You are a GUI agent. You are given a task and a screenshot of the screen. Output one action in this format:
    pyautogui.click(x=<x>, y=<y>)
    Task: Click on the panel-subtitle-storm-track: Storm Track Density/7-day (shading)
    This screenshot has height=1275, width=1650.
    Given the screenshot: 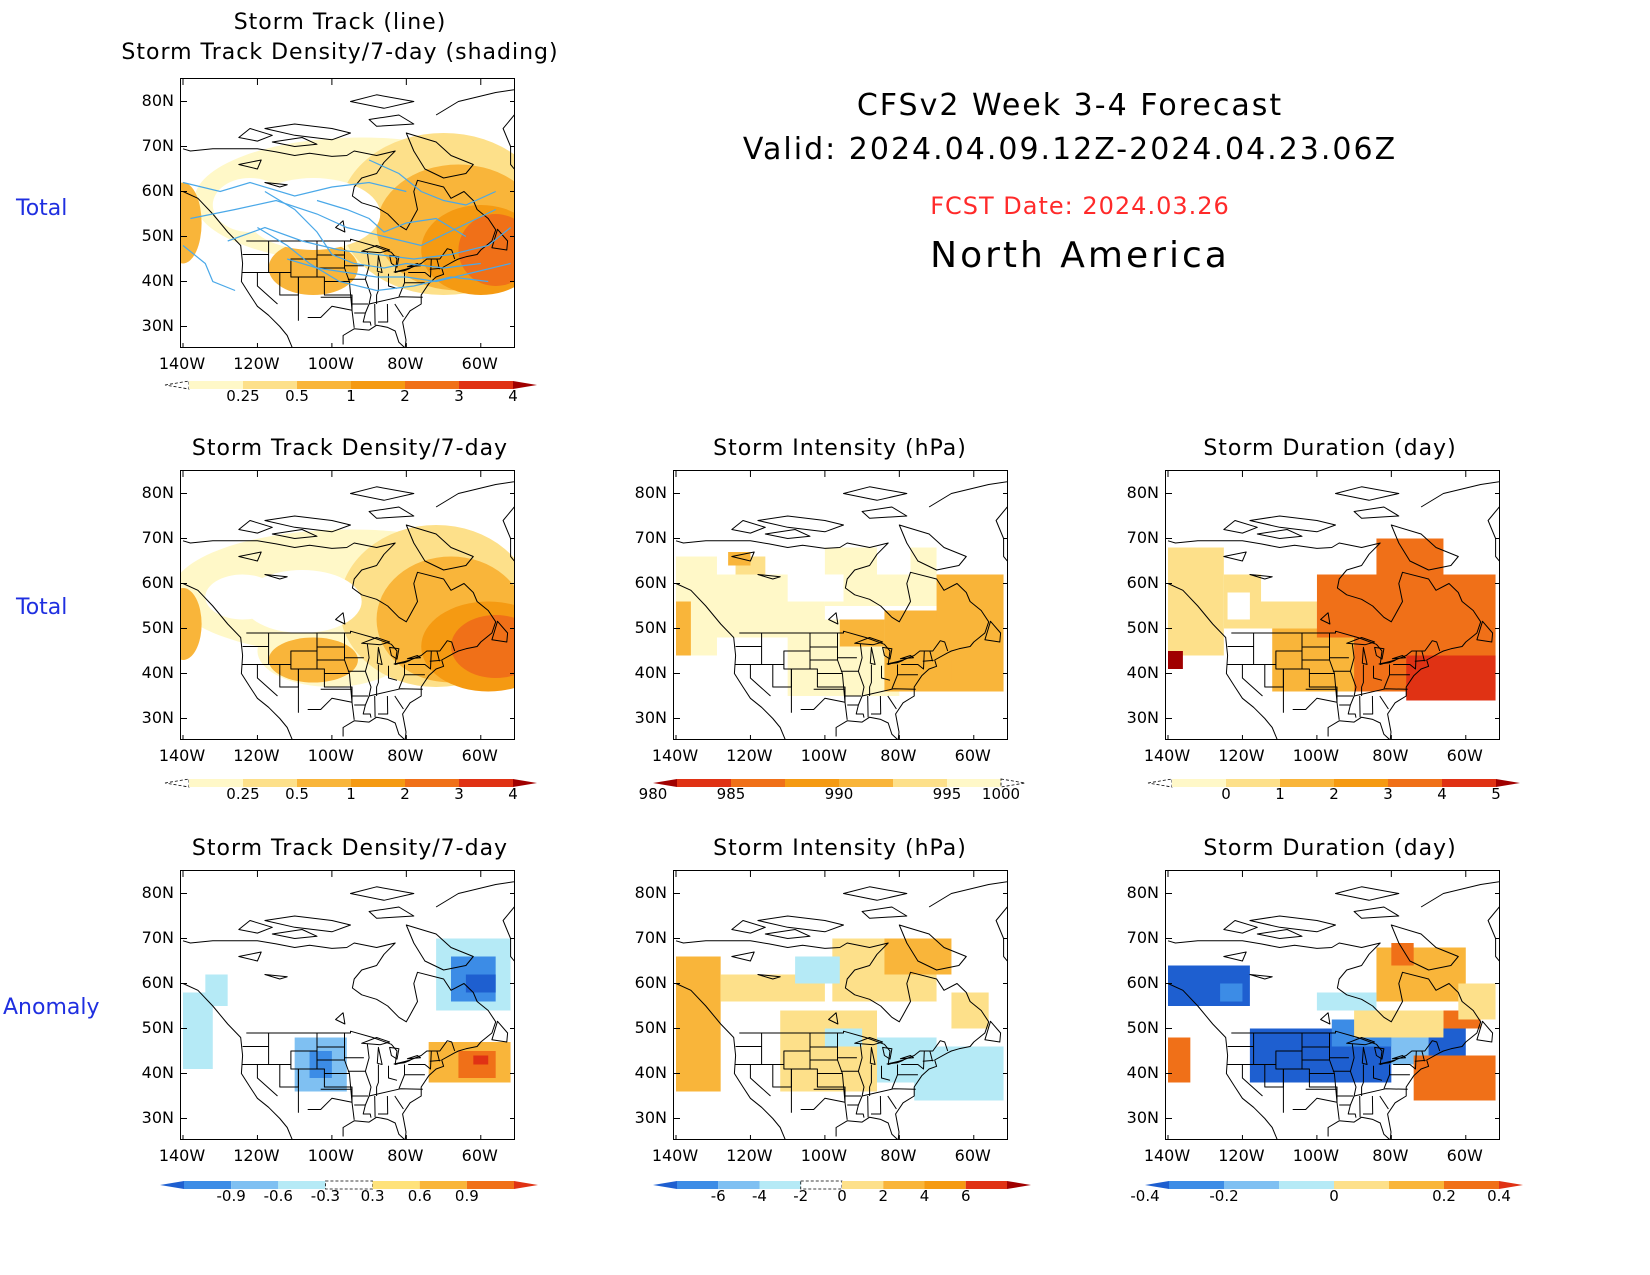 What is the action you would take?
    pyautogui.click(x=340, y=52)
    